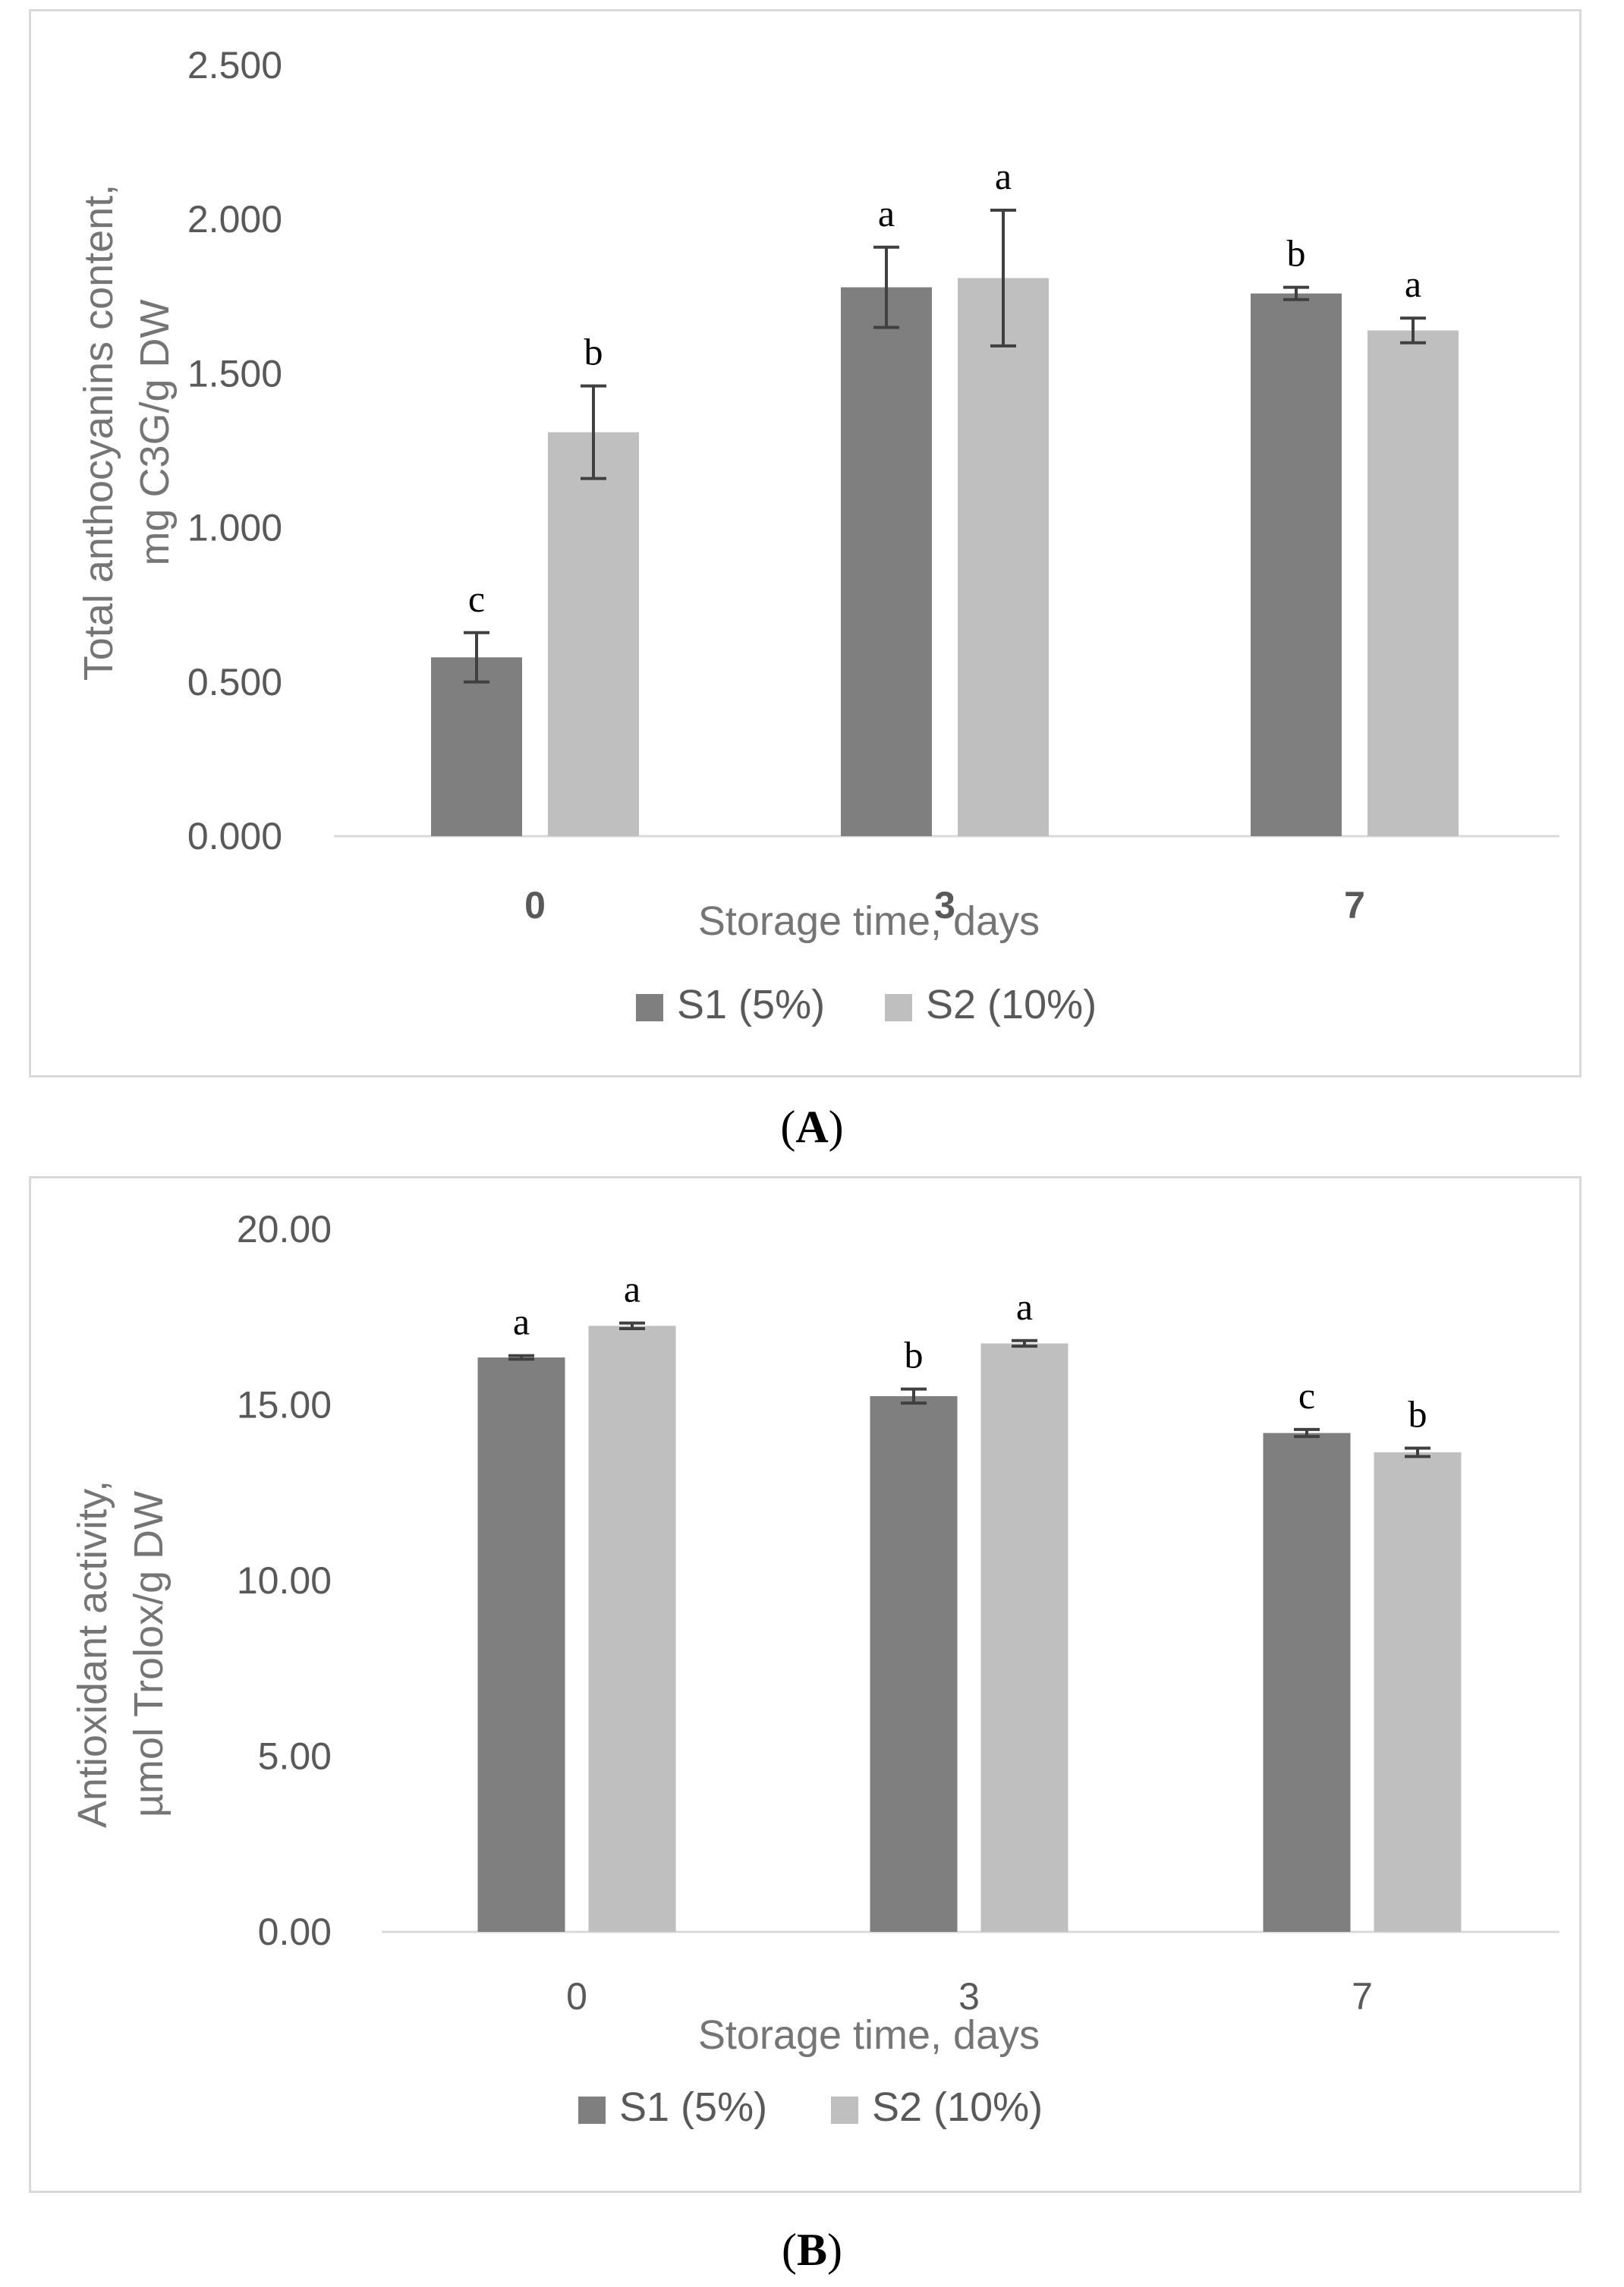  I want to click on panel-a-caption-letter: A, so click(811, 1127).